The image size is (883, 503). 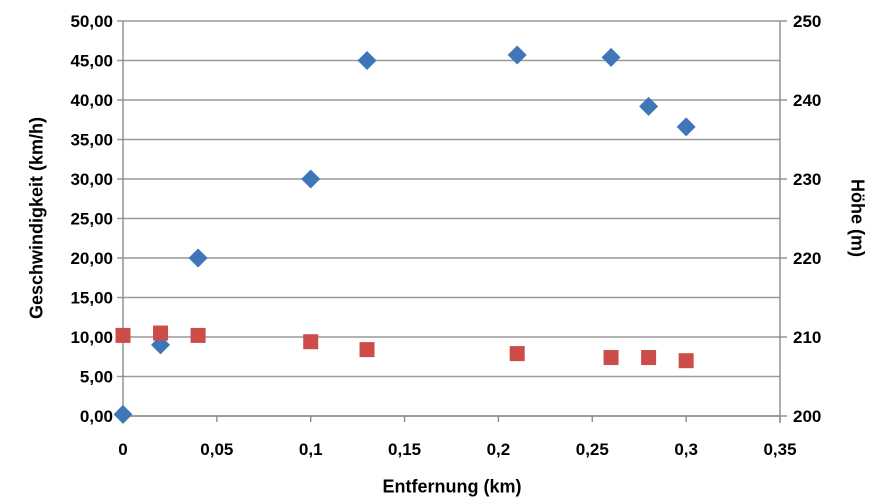 What do you see at coordinates (91, 100) in the screenshot?
I see `y-left-tick-label: 40,00` at bounding box center [91, 100].